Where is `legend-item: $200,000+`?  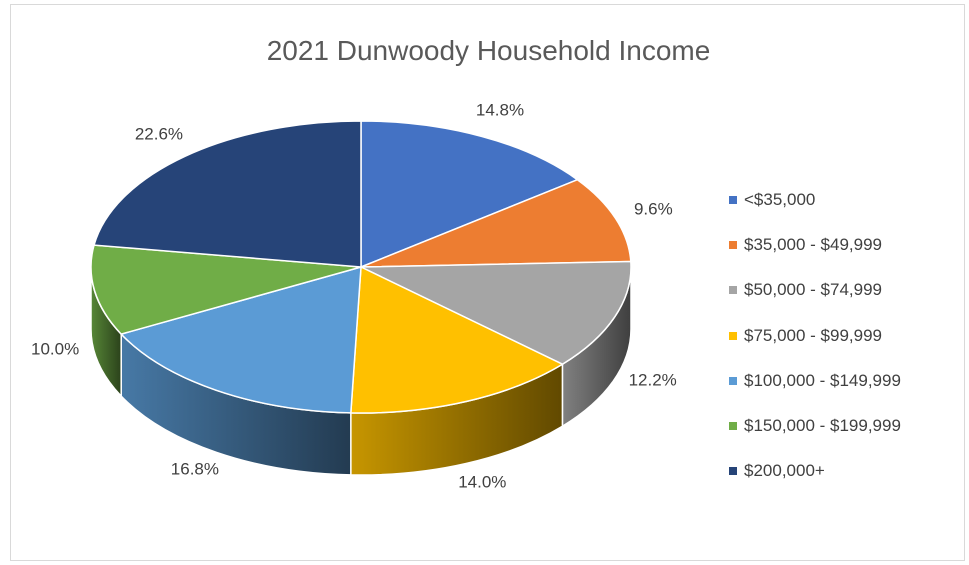
legend-item: $200,000+ is located at coordinates (815, 471).